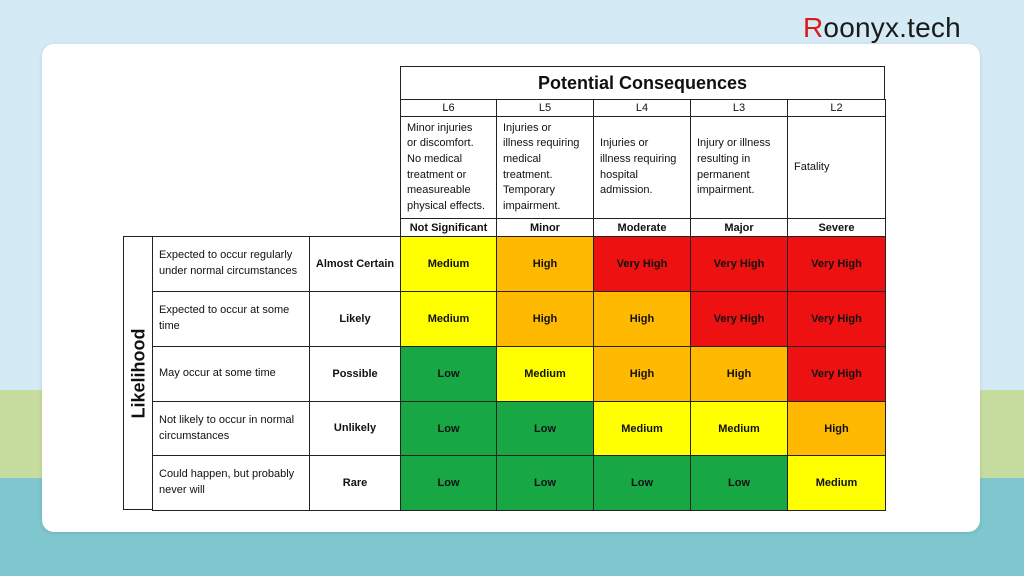 Image resolution: width=1024 pixels, height=576 pixels. I want to click on likelihood-label-cell: Likelihood, so click(138, 373).